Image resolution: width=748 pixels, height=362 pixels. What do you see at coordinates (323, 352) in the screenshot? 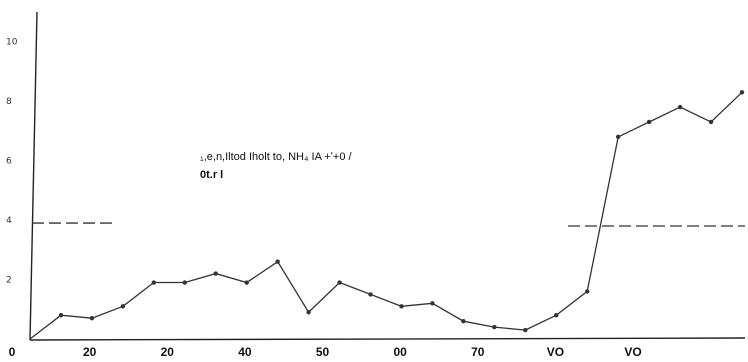
I see `x-tick-label: 50` at bounding box center [323, 352].